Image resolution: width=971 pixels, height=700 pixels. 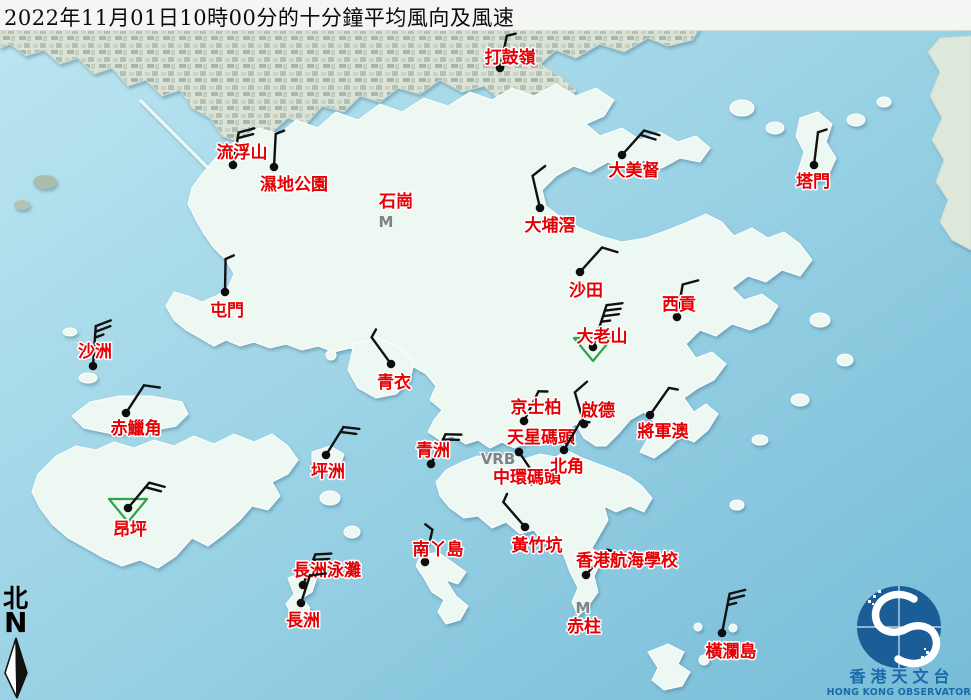 What do you see at coordinates (303, 621) in the screenshot?
I see `station-label: 長洲` at bounding box center [303, 621].